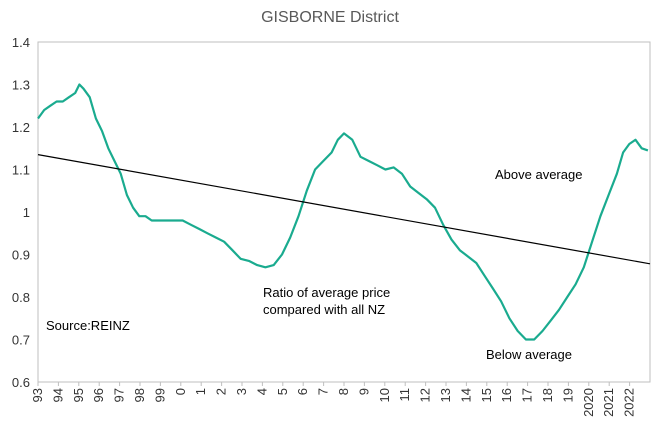 The image size is (659, 429). I want to click on x-tick-label: 1, so click(200, 391).